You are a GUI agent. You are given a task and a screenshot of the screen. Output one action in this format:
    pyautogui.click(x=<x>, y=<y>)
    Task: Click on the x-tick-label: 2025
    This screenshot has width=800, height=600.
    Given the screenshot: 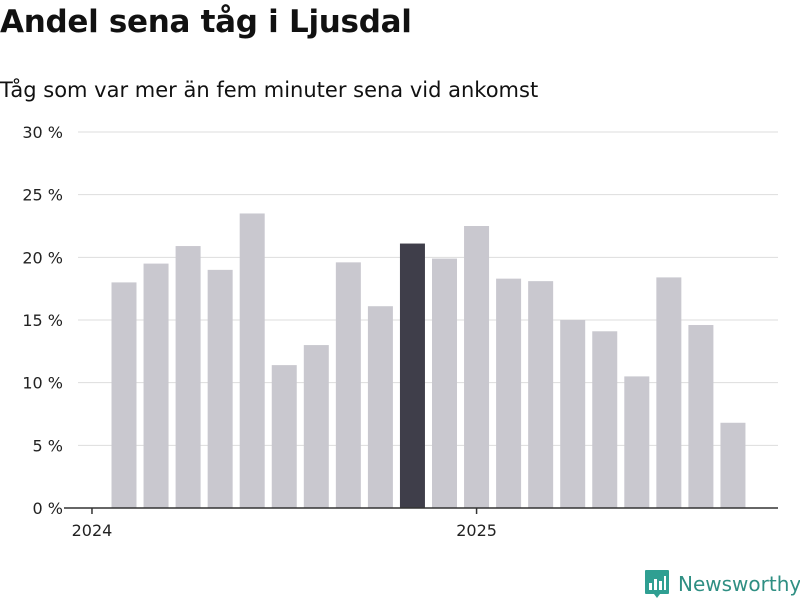 What is the action you would take?
    pyautogui.click(x=476, y=530)
    